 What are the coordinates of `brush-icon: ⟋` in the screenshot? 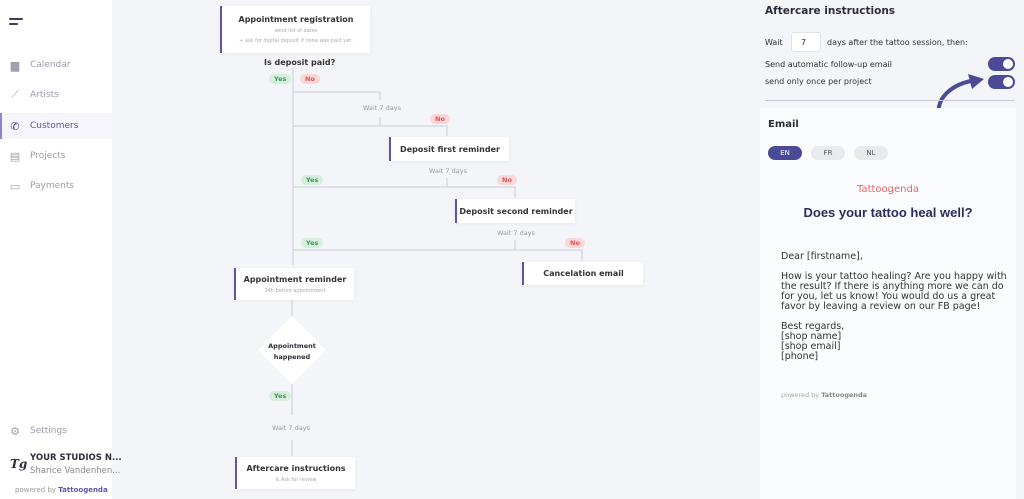 It's located at (15, 94).